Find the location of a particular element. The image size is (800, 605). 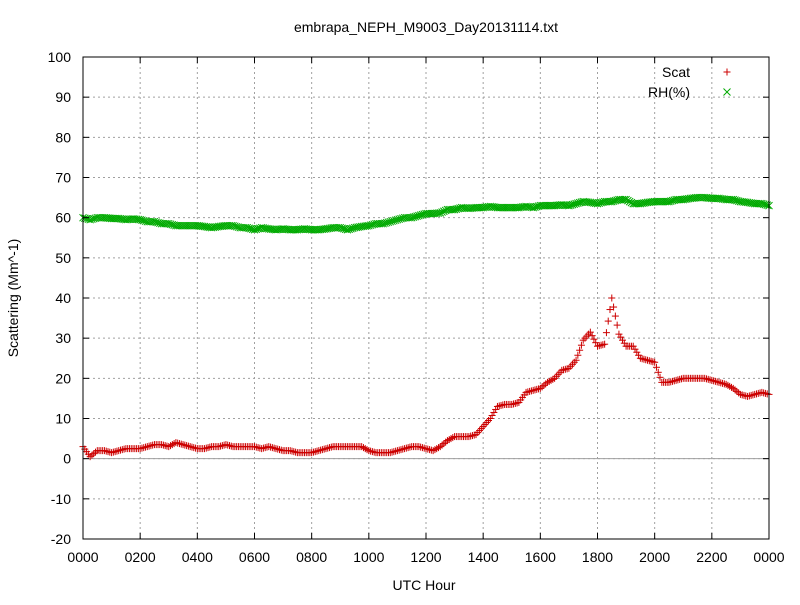

y-tick-label: 20 is located at coordinates (63, 378).